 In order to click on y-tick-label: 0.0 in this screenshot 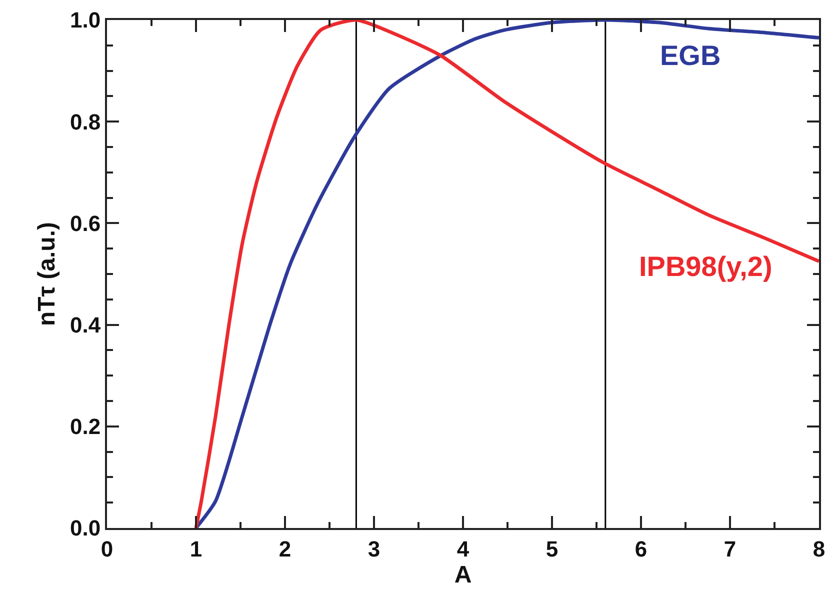, I will do `click(85, 528)`.